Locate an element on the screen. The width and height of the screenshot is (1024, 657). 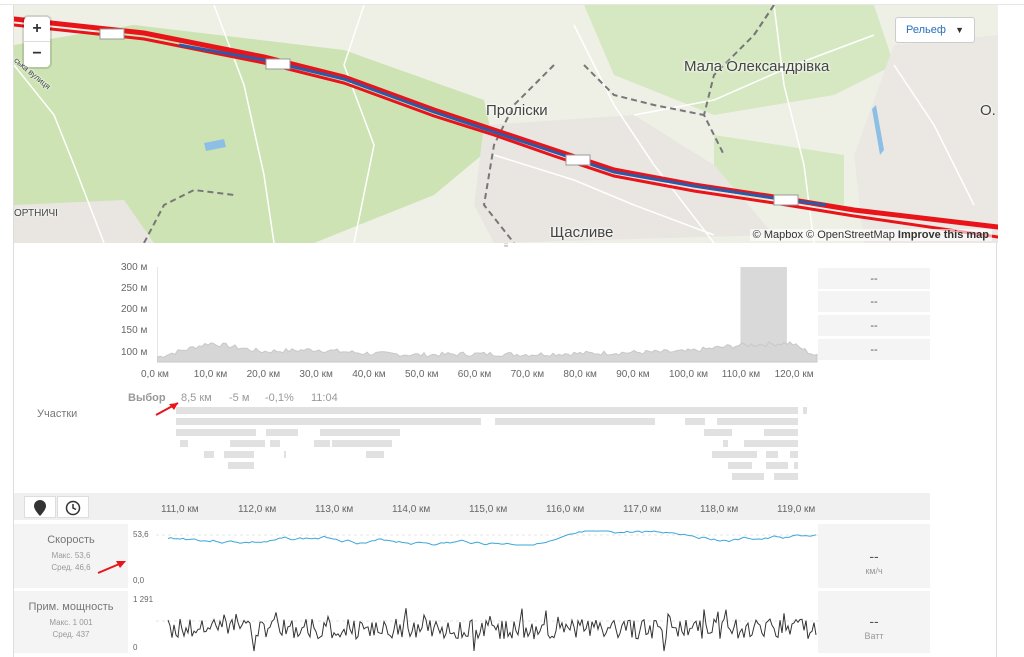
power-max: Макс. 1 001 is located at coordinates (71, 622).